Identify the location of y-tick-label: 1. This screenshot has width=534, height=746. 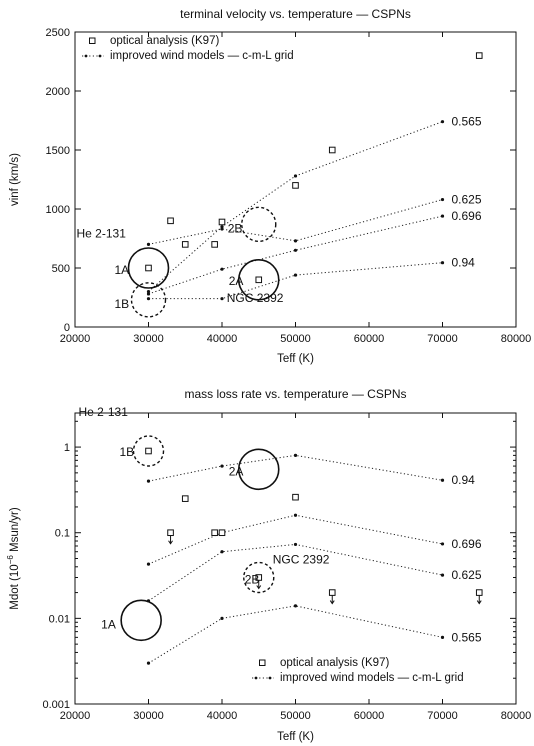
(67, 448).